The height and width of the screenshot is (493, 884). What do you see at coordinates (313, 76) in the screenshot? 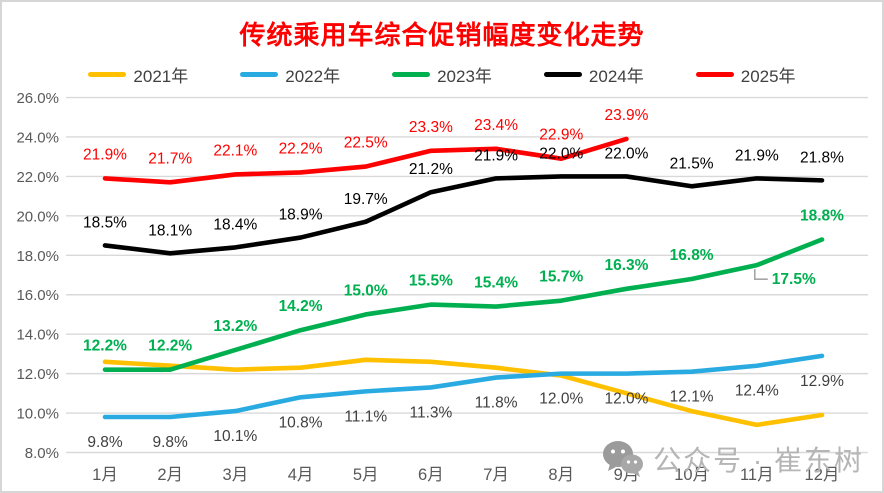
I see `legend-label: 2022年` at bounding box center [313, 76].